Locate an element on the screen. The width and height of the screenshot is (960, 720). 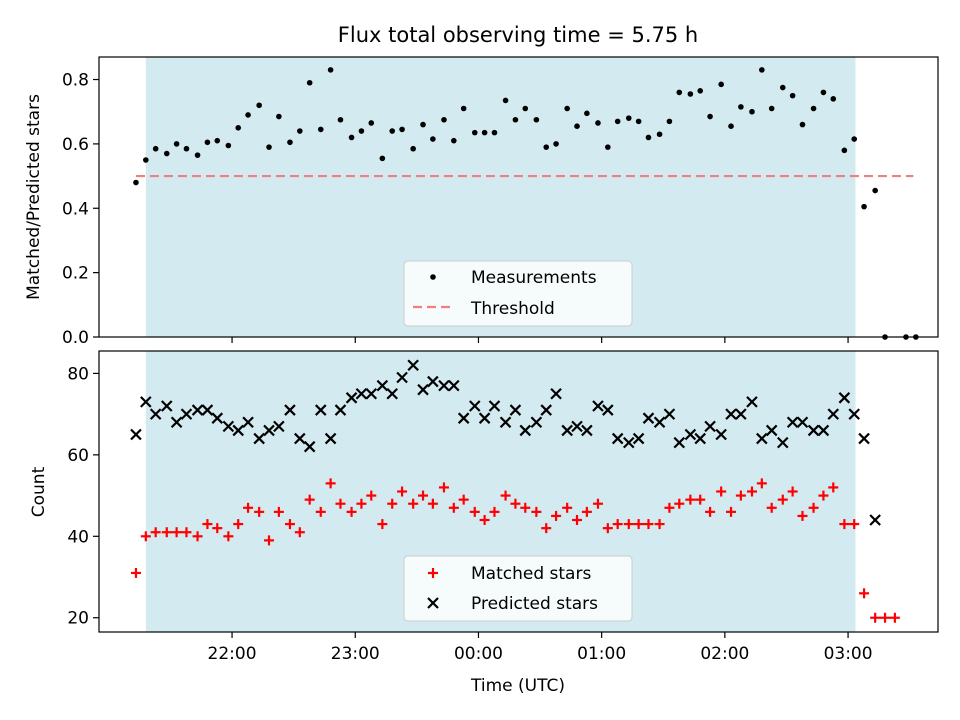
measurements-legend-marker is located at coordinates (433, 277).